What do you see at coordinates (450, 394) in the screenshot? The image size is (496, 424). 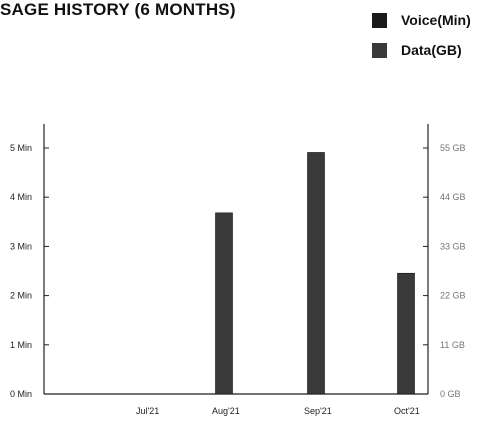 I see `right-tick-label: 0 GB` at bounding box center [450, 394].